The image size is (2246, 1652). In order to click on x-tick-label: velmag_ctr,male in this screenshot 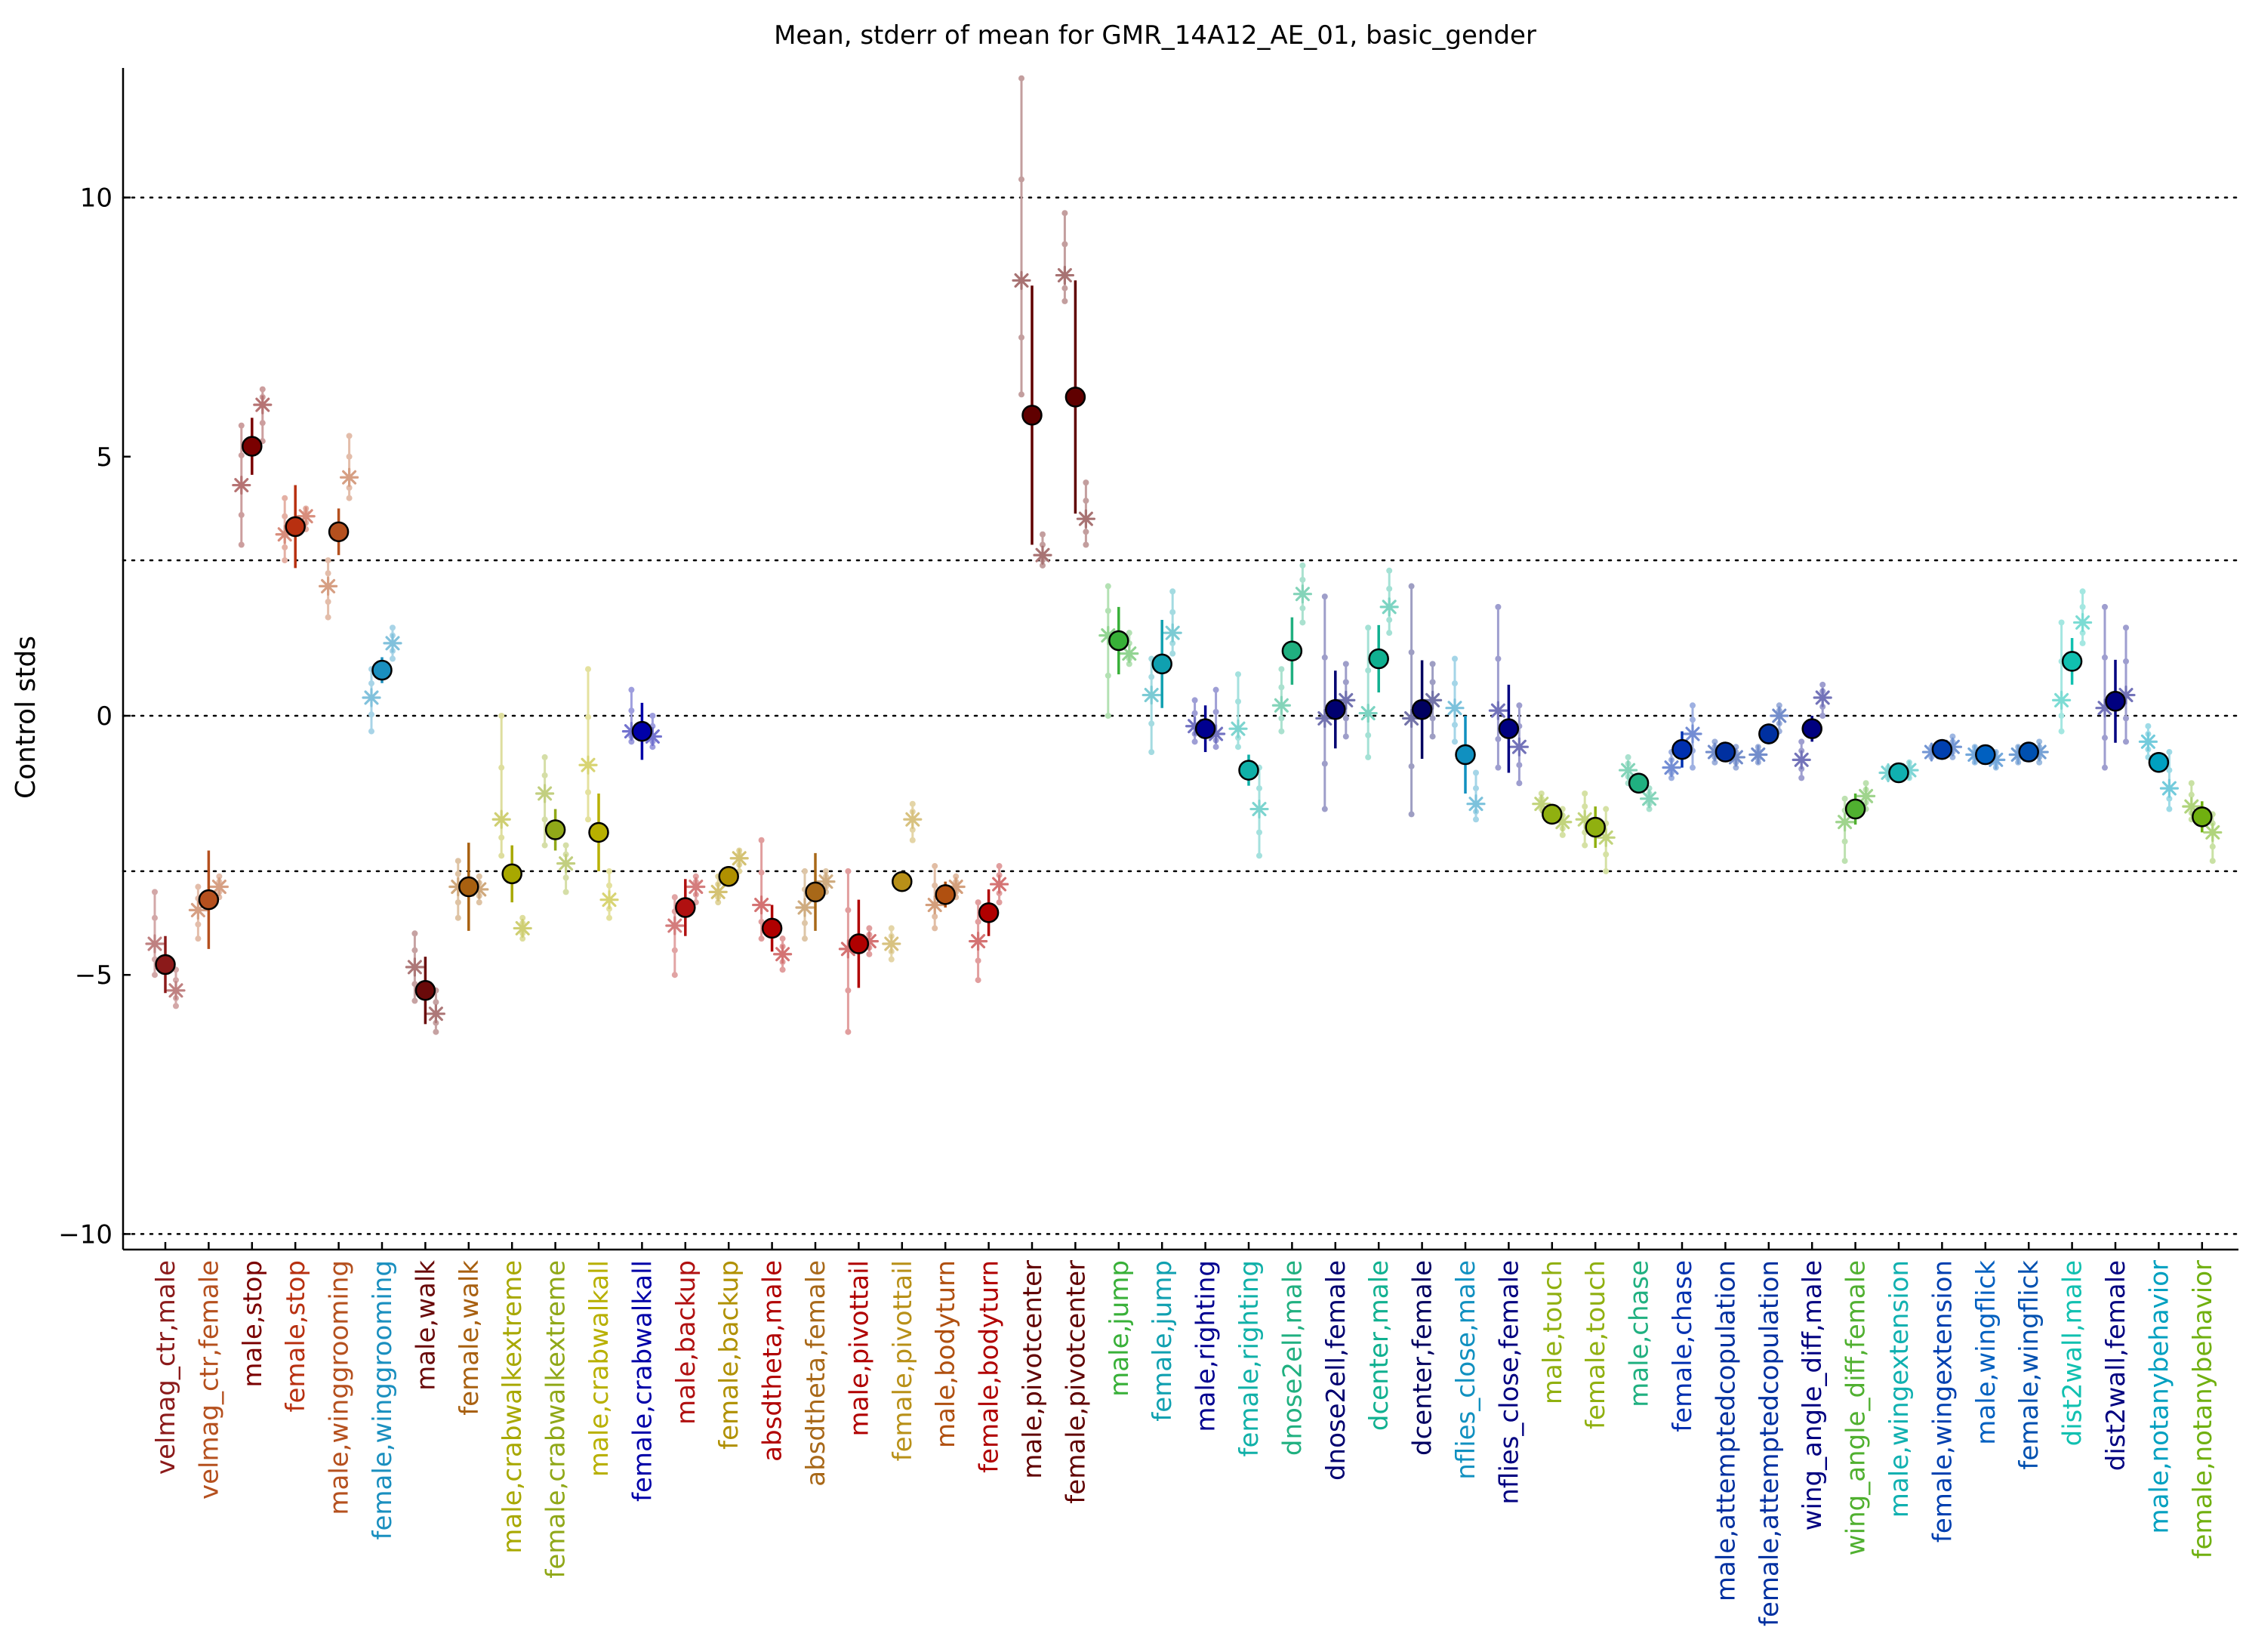, I will do `click(166, 1367)`.